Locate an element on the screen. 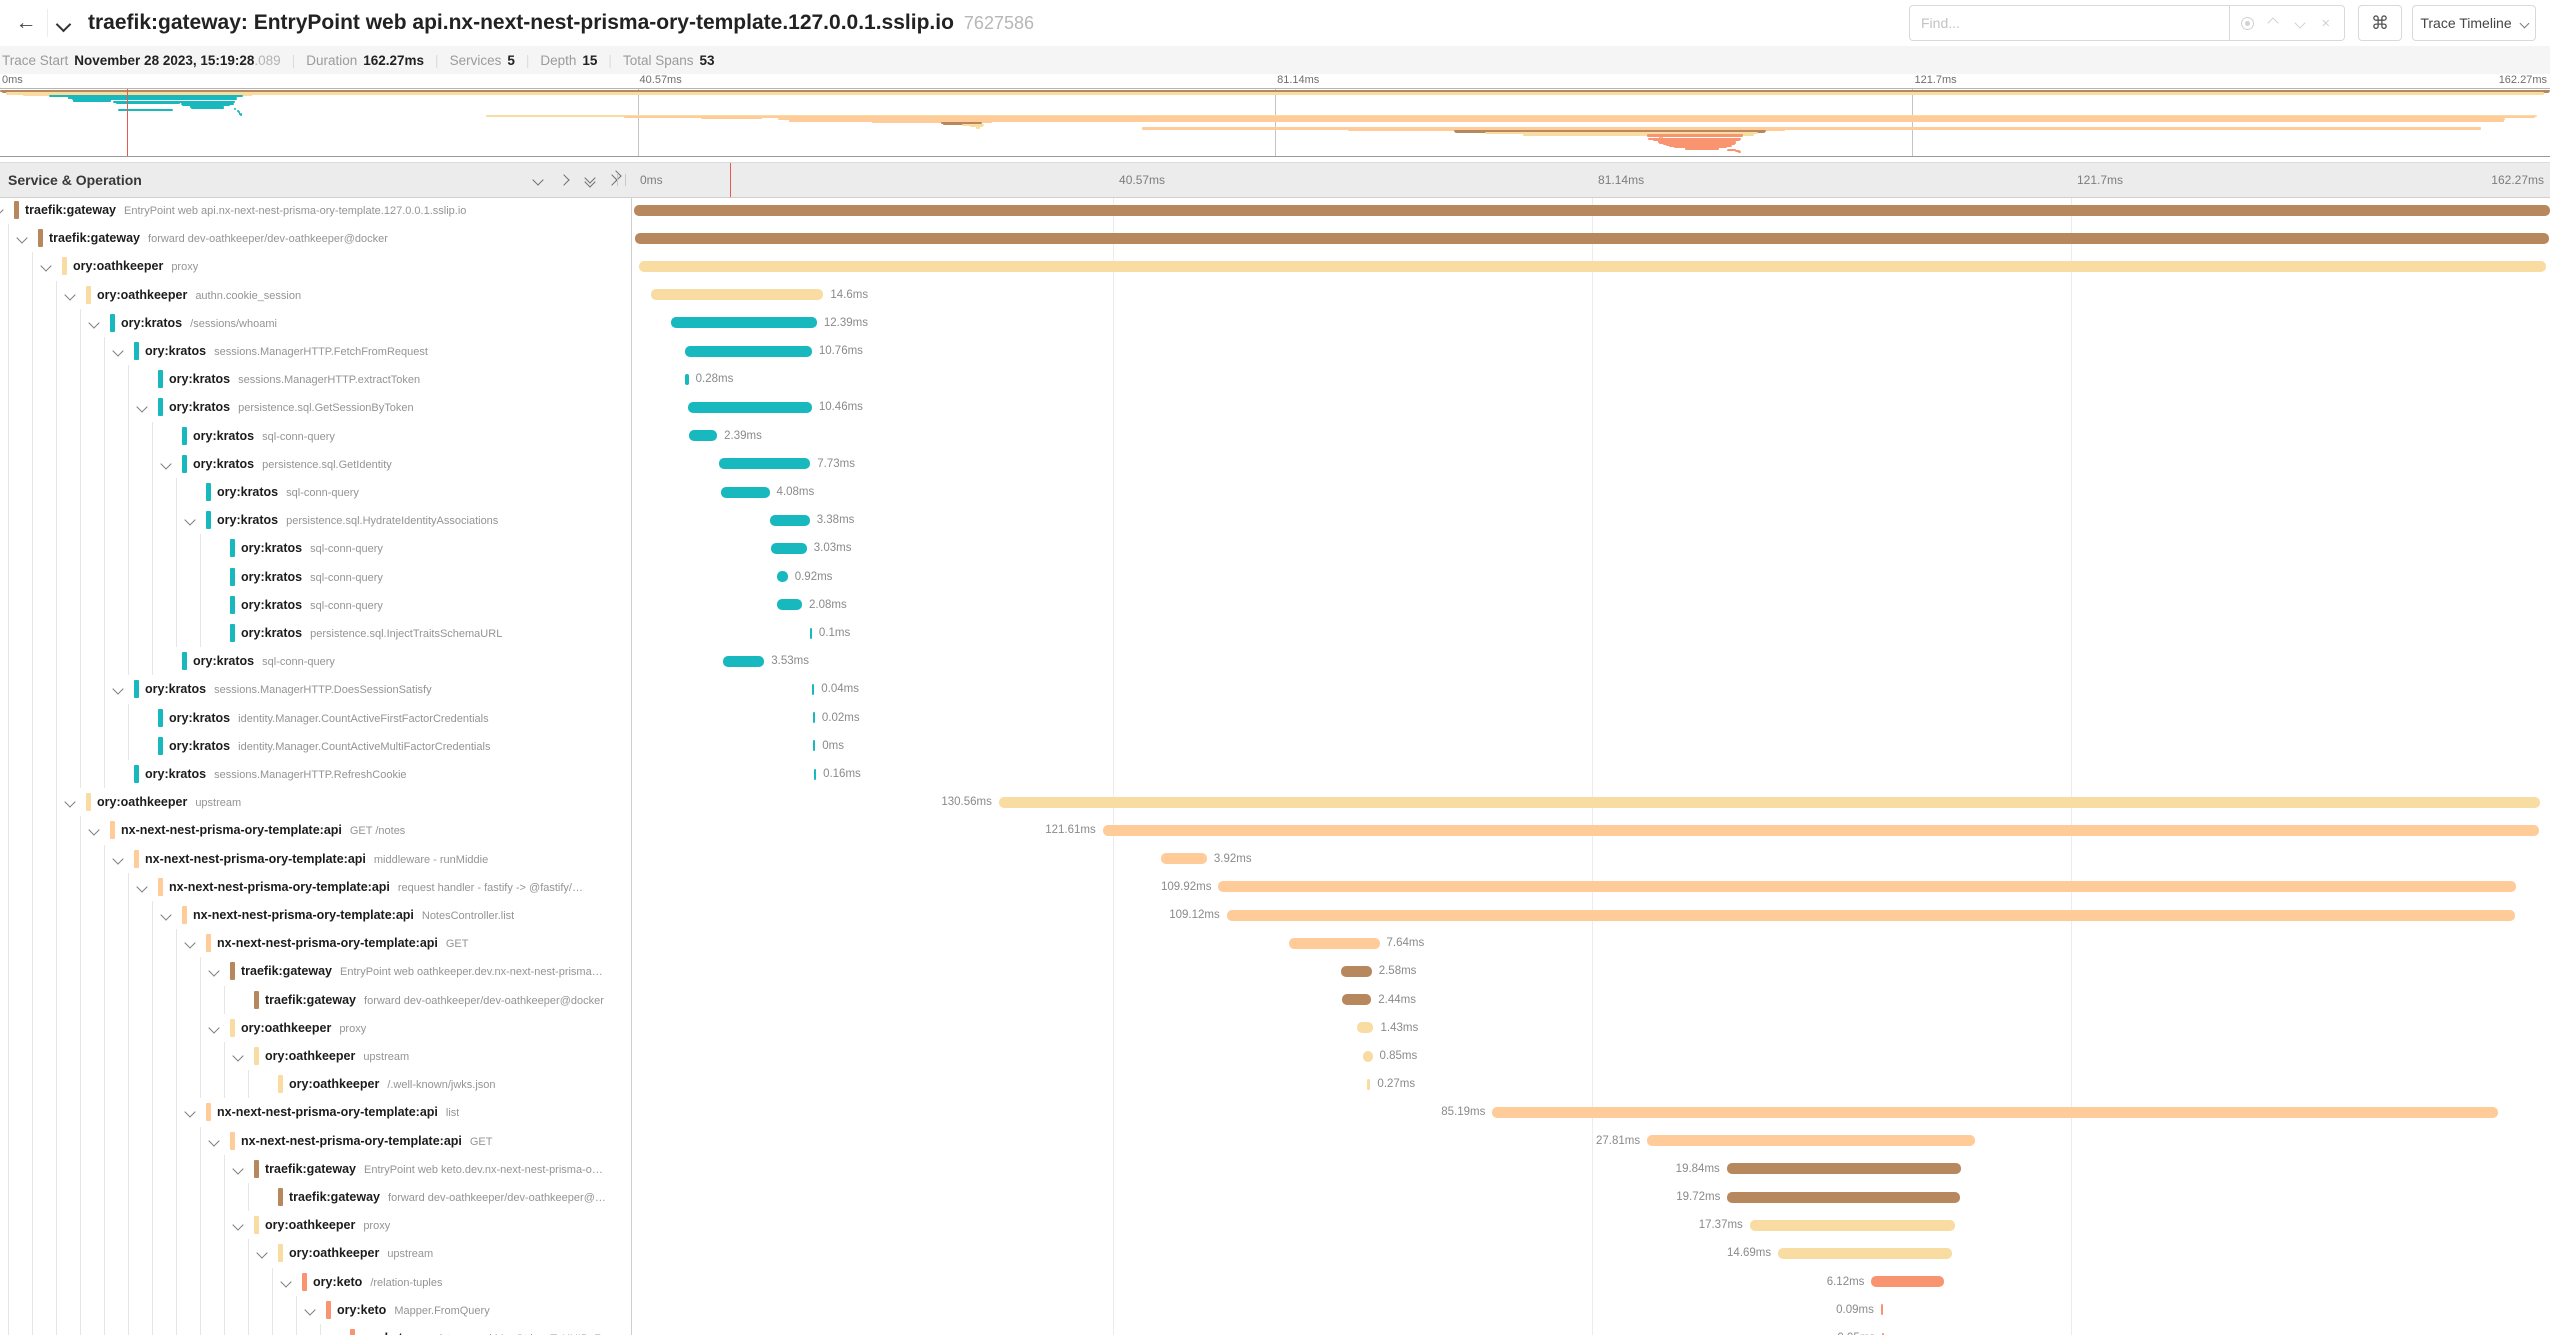 This screenshot has height=1335, width=2550. span-row: ory:oathkeeper proxy 1.43ms is located at coordinates (1275, 1027).